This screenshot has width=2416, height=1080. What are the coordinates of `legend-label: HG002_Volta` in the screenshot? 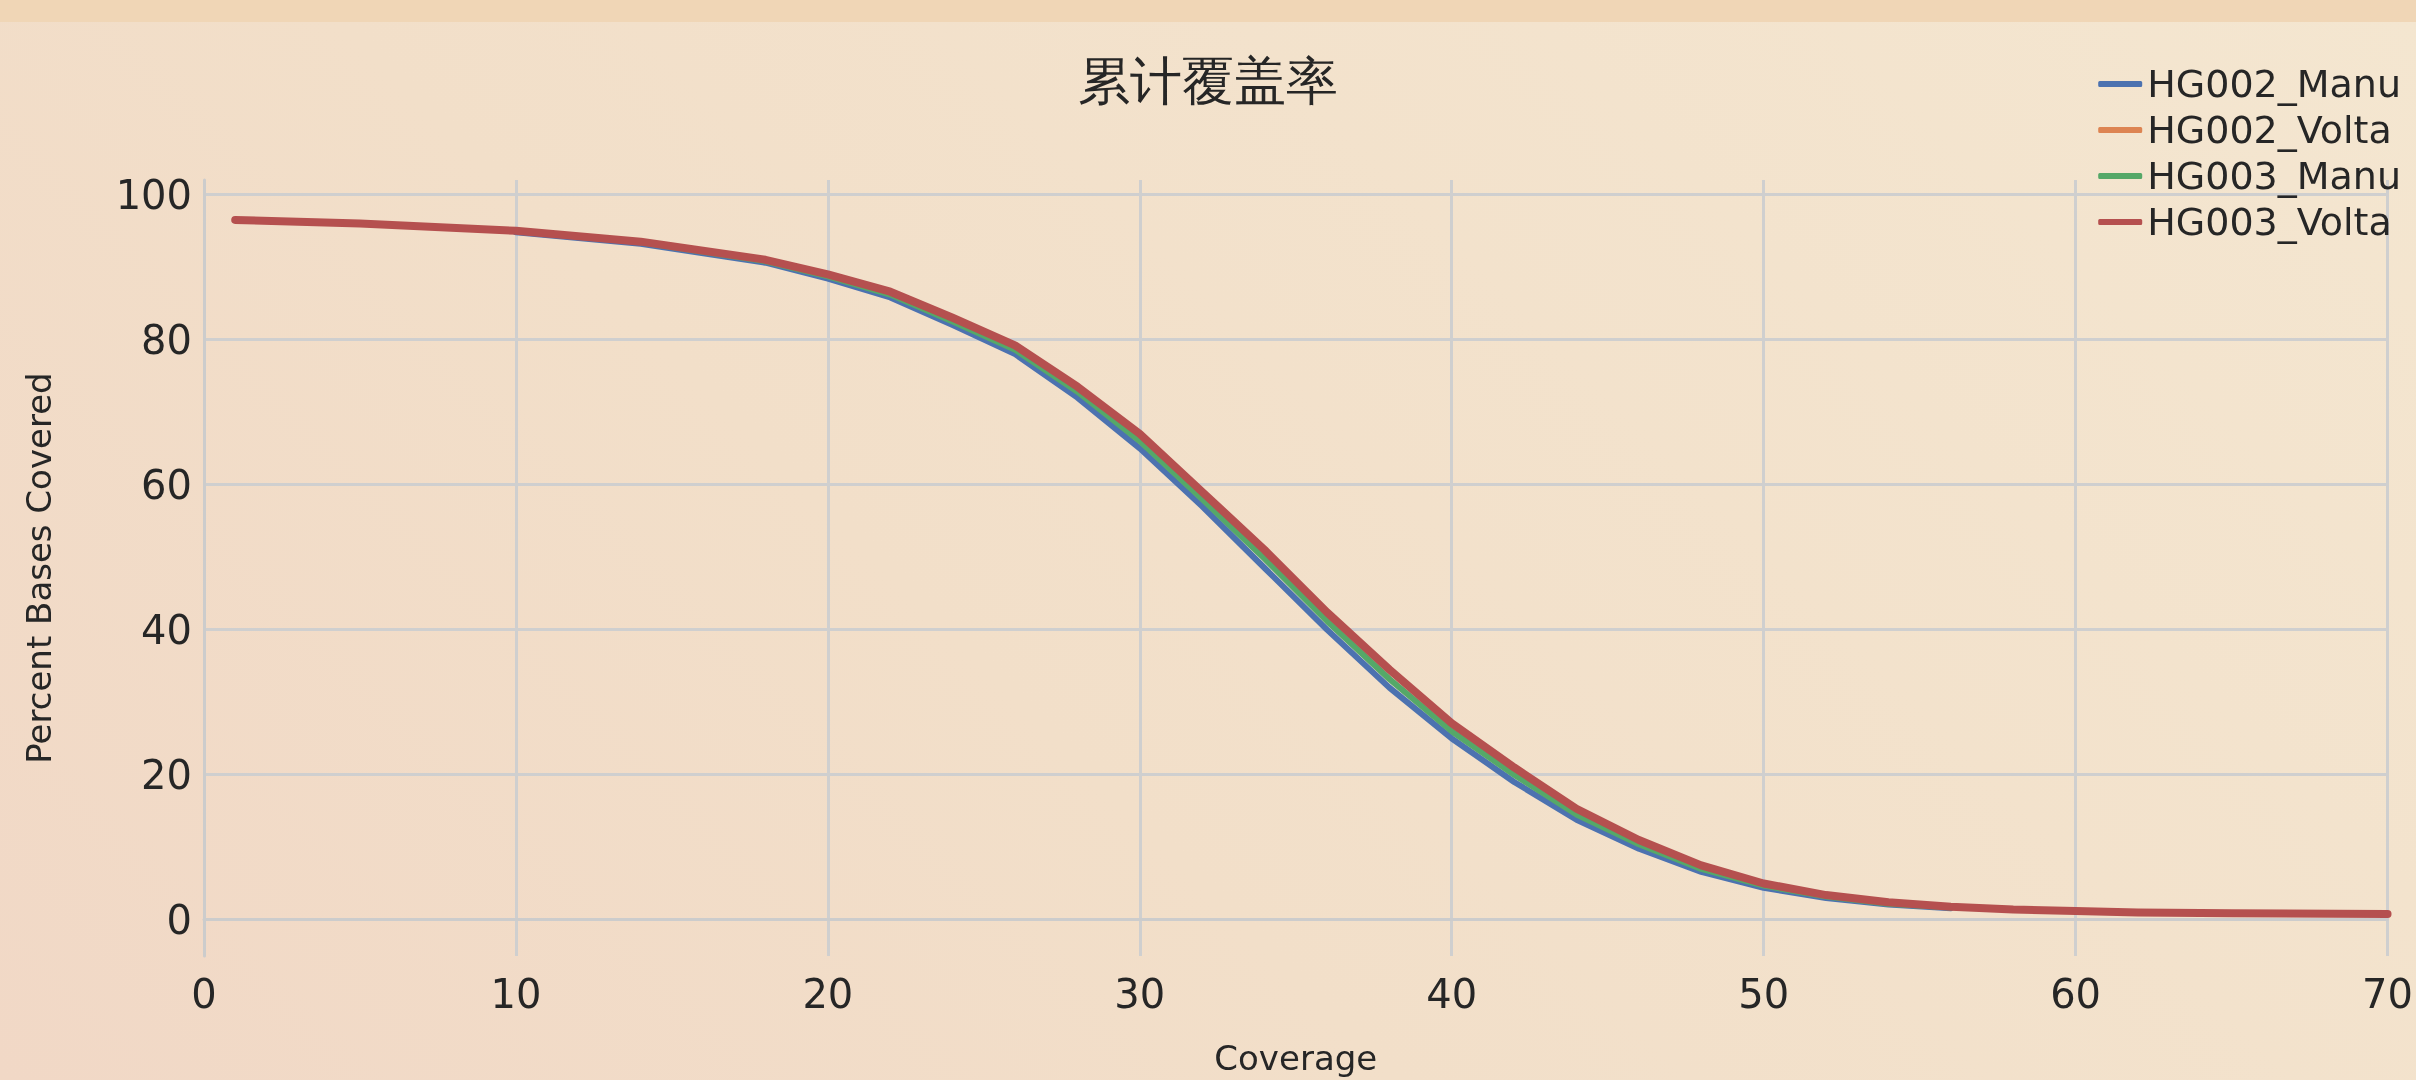 It's located at (2269, 130).